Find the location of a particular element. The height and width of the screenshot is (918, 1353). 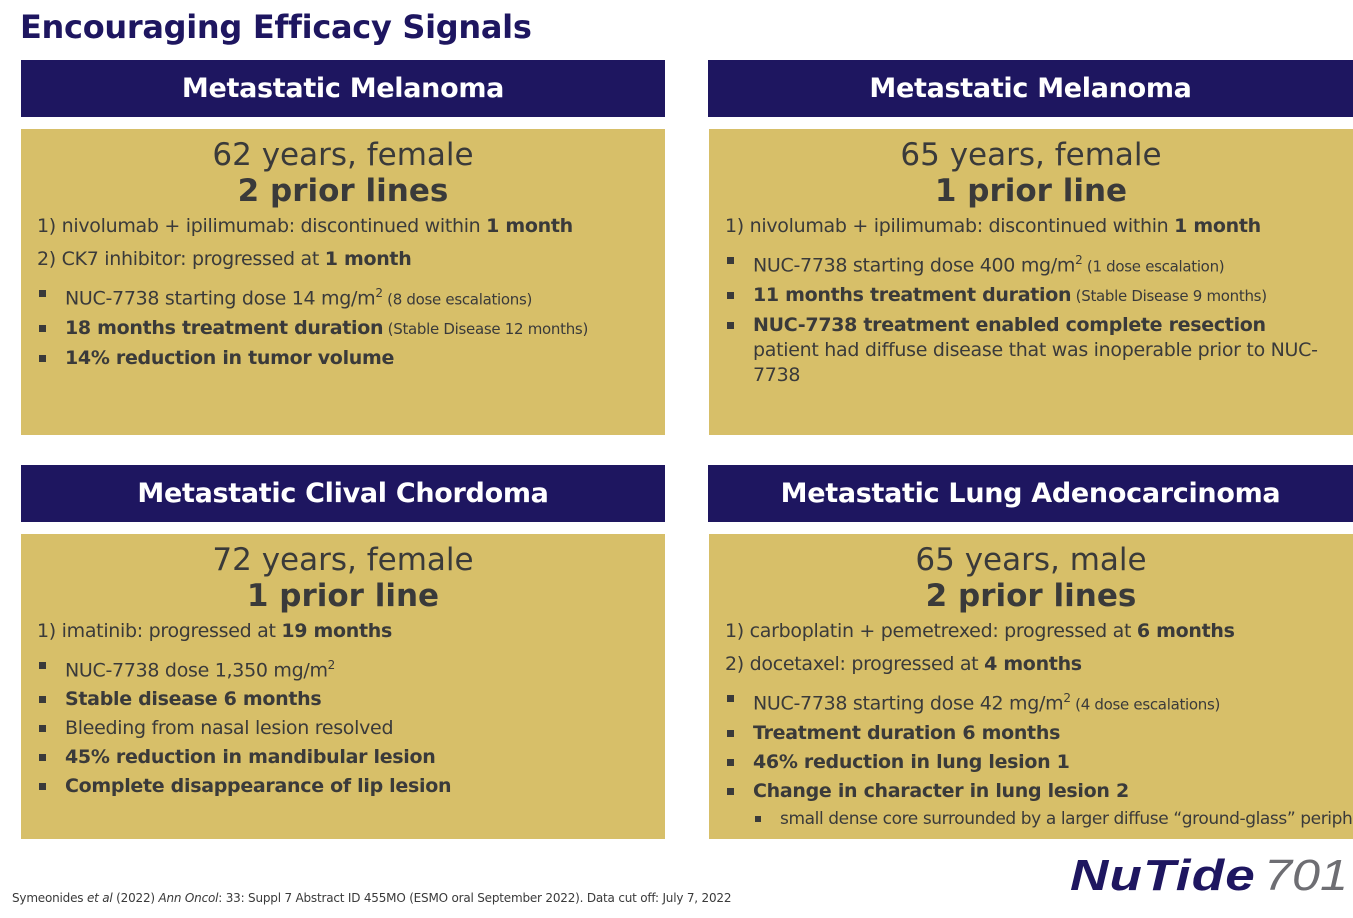

logo-wordmark: NuTide is located at coordinates (1163, 874).